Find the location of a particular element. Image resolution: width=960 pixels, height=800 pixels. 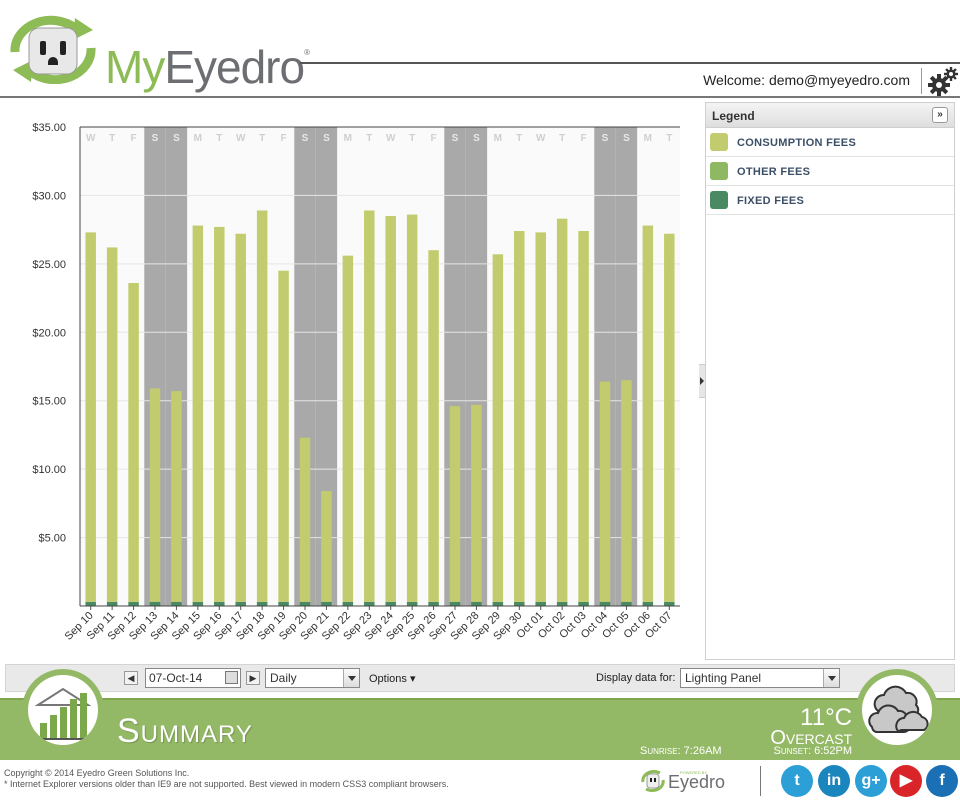

date-field: 07-Oct-14 is located at coordinates (193, 678).